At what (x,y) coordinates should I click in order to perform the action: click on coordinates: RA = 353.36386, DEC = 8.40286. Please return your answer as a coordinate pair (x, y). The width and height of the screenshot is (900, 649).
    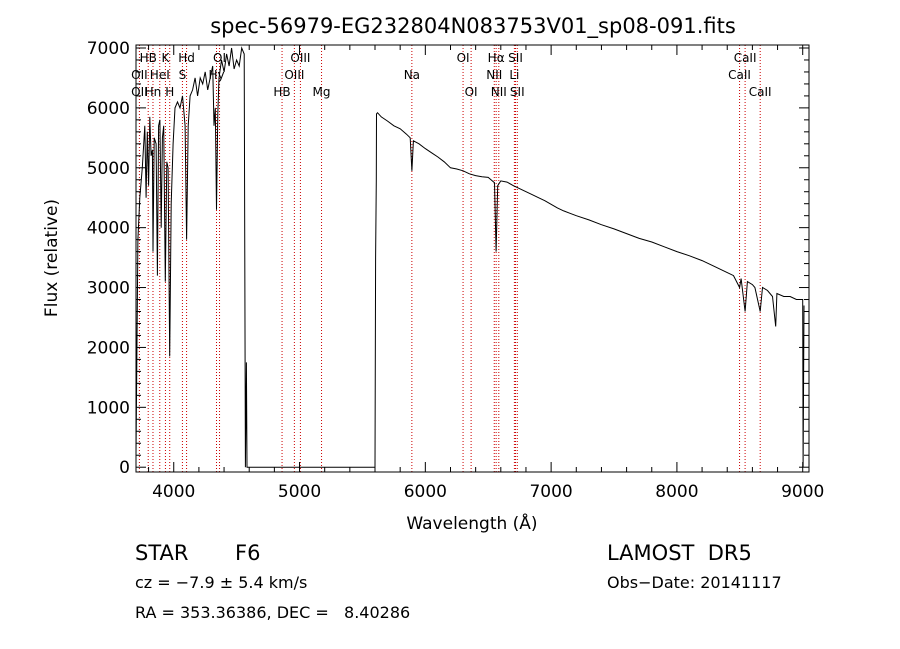
    Looking at the image, I should click on (273, 612).